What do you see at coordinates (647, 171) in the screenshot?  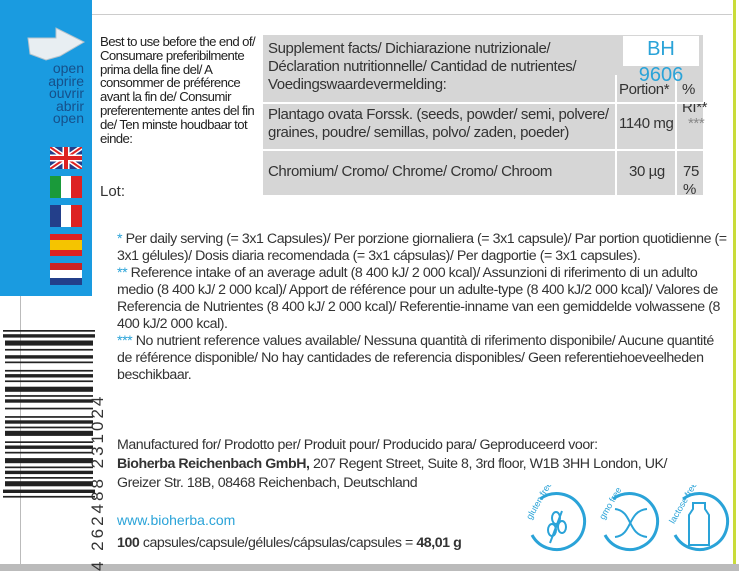 I see `table-row-portion: 30 µg` at bounding box center [647, 171].